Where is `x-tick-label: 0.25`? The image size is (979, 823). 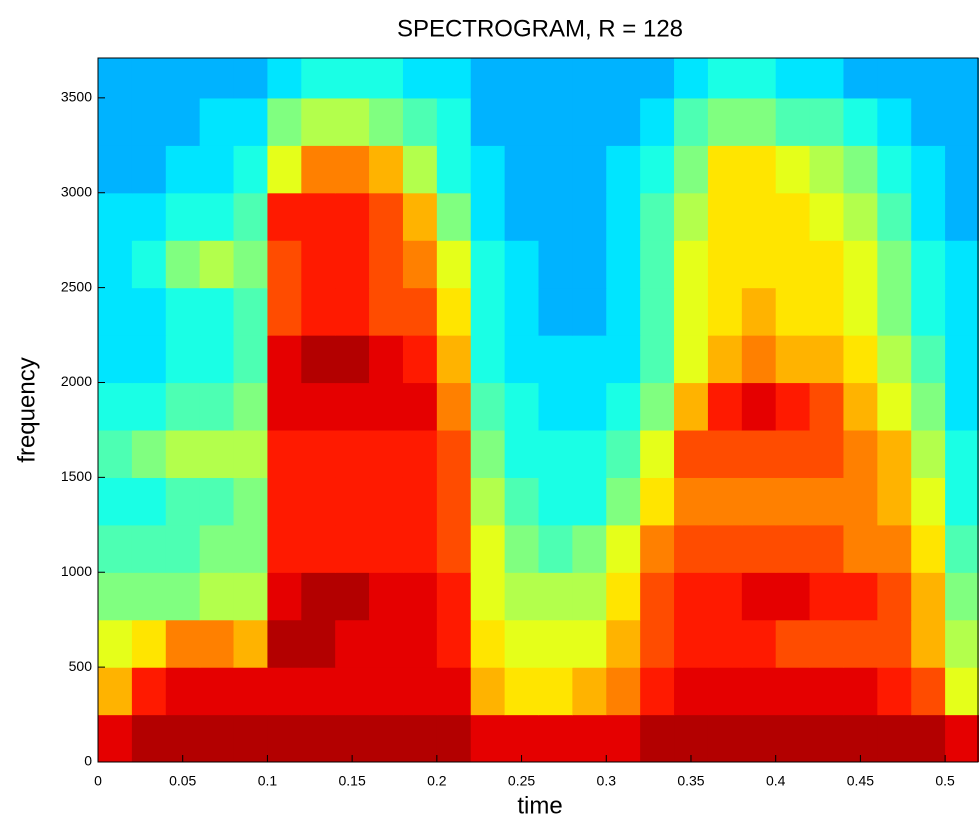
x-tick-label: 0.25 is located at coordinates (521, 781).